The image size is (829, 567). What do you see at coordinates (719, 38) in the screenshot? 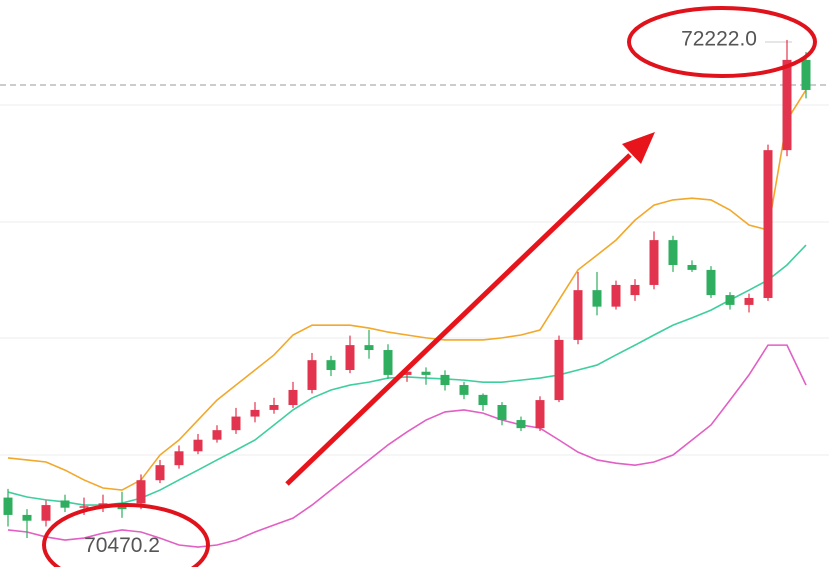
I see `price-label: 72222.0` at bounding box center [719, 38].